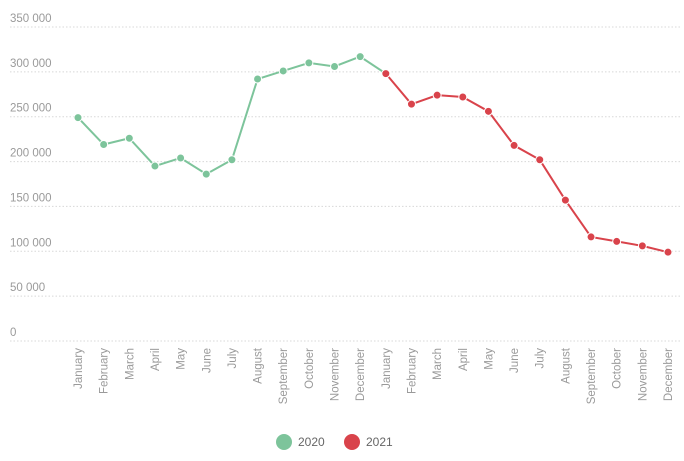 The height and width of the screenshot is (461, 684). Describe the element at coordinates (31, 243) in the screenshot. I see `y-tick-label: 100 000` at that location.